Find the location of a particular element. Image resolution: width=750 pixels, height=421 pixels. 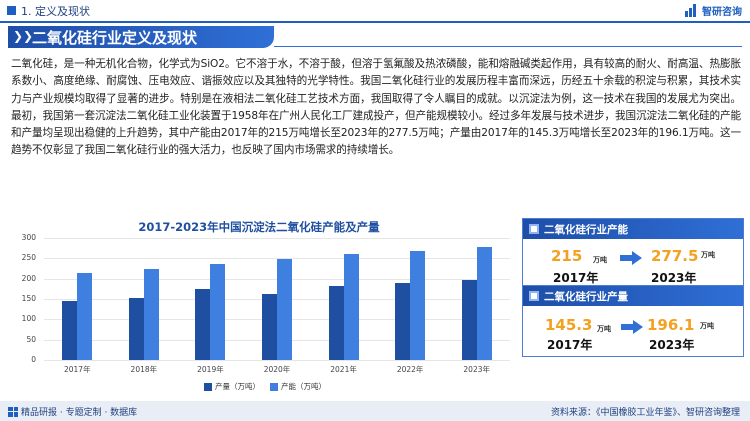

footer-left: 精品研报 · 专题定制 · 数据库 is located at coordinates (72, 411).